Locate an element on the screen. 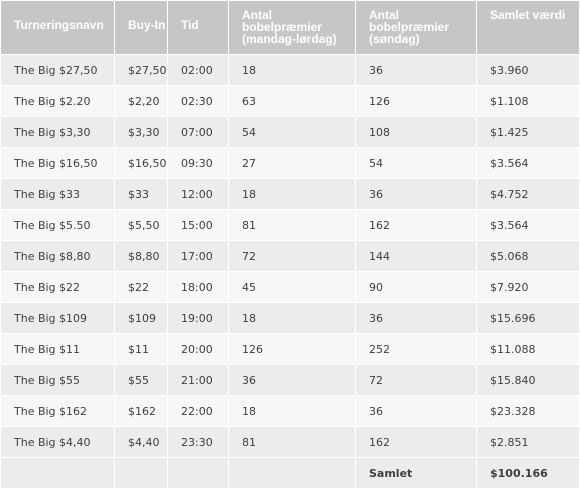  cell-time: 07:00 is located at coordinates (198, 132).